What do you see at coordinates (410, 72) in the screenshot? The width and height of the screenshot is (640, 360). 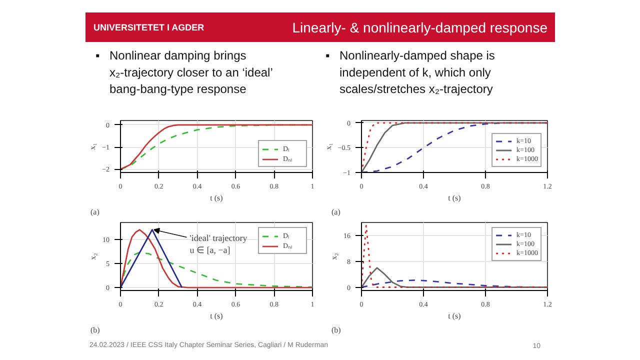 I see `text: ▪ Nonlinearly-damped shape is independent of k, which only scales/stretches x₂-trajectory` at bounding box center [410, 72].